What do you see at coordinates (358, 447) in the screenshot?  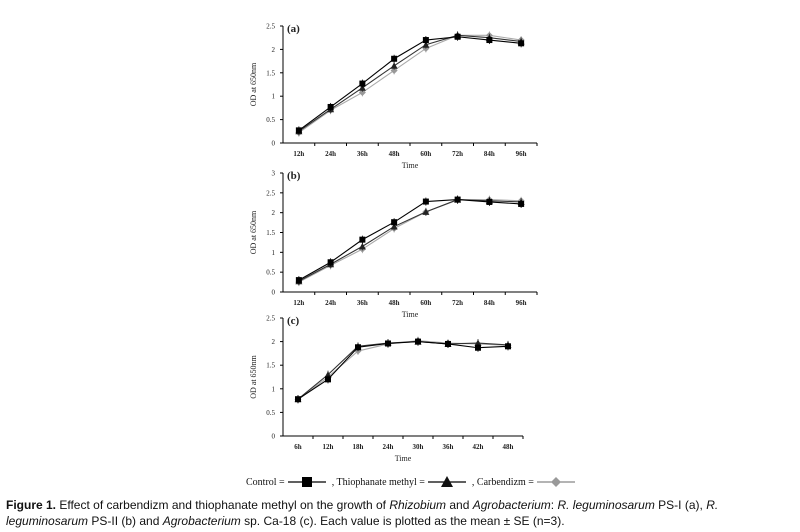 I see `x-tick-label: 18h` at bounding box center [358, 447].